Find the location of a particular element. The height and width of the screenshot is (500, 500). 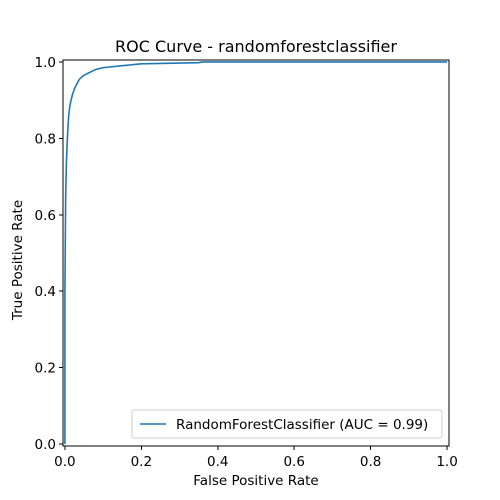

legend-box is located at coordinates (287, 424).